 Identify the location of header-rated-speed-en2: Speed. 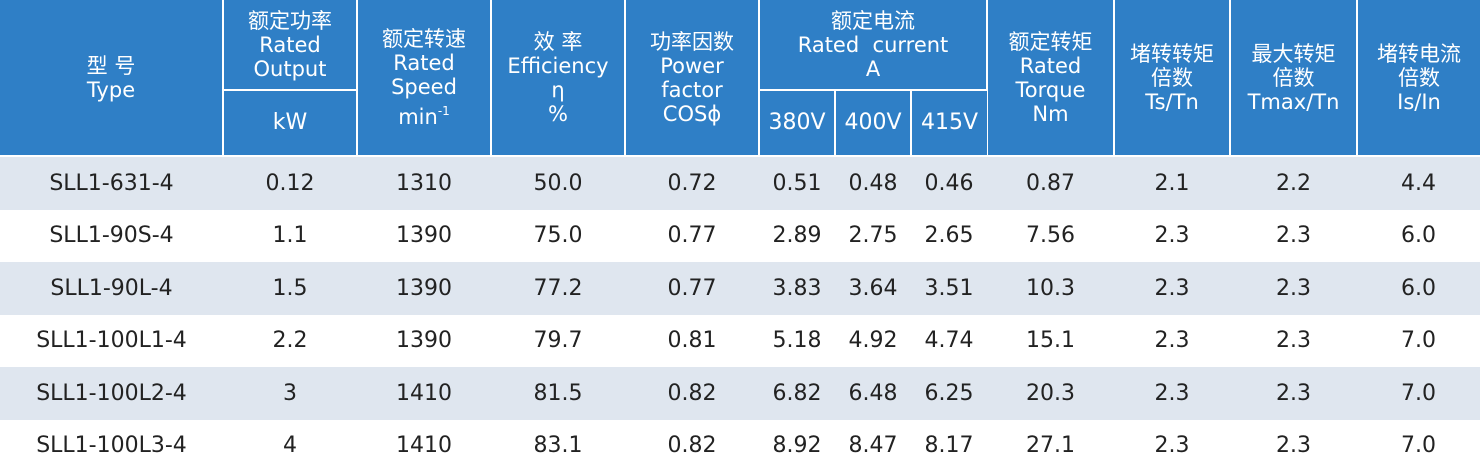
(424, 86).